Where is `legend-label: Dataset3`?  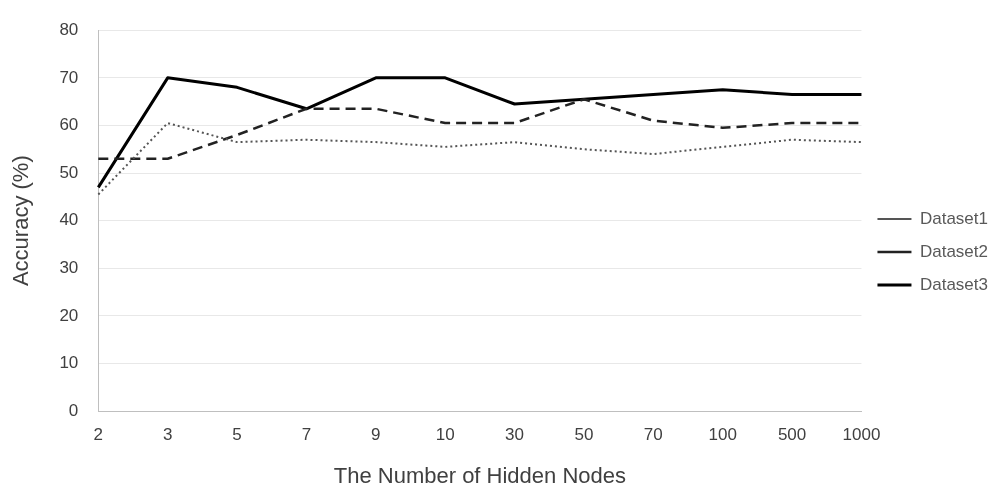
legend-label: Dataset3 is located at coordinates (954, 284).